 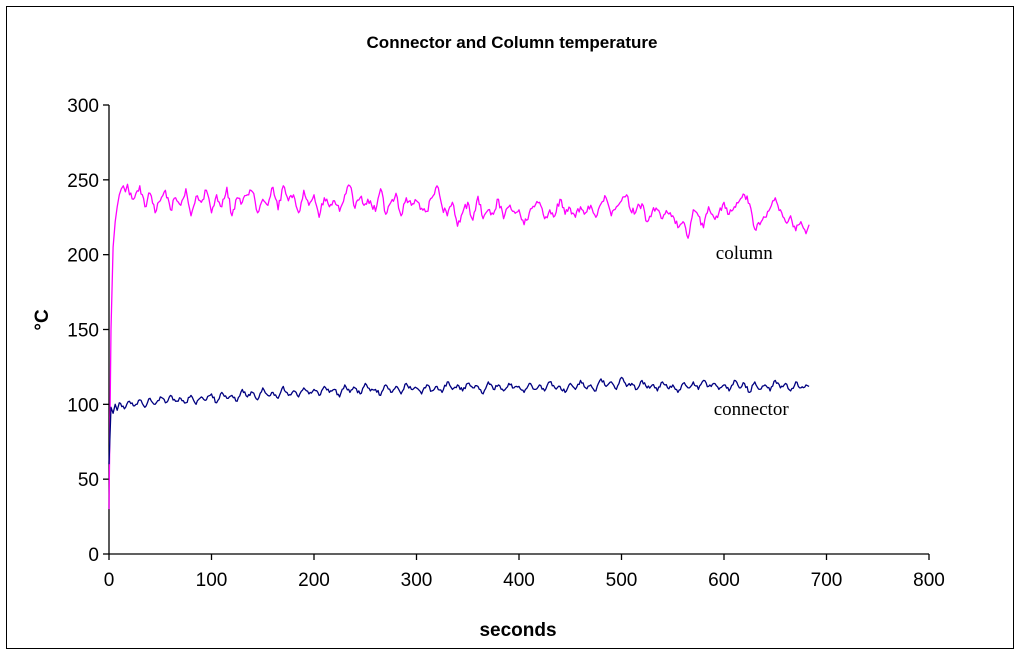 What do you see at coordinates (417, 580) in the screenshot?
I see `x-tick-label: 300` at bounding box center [417, 580].